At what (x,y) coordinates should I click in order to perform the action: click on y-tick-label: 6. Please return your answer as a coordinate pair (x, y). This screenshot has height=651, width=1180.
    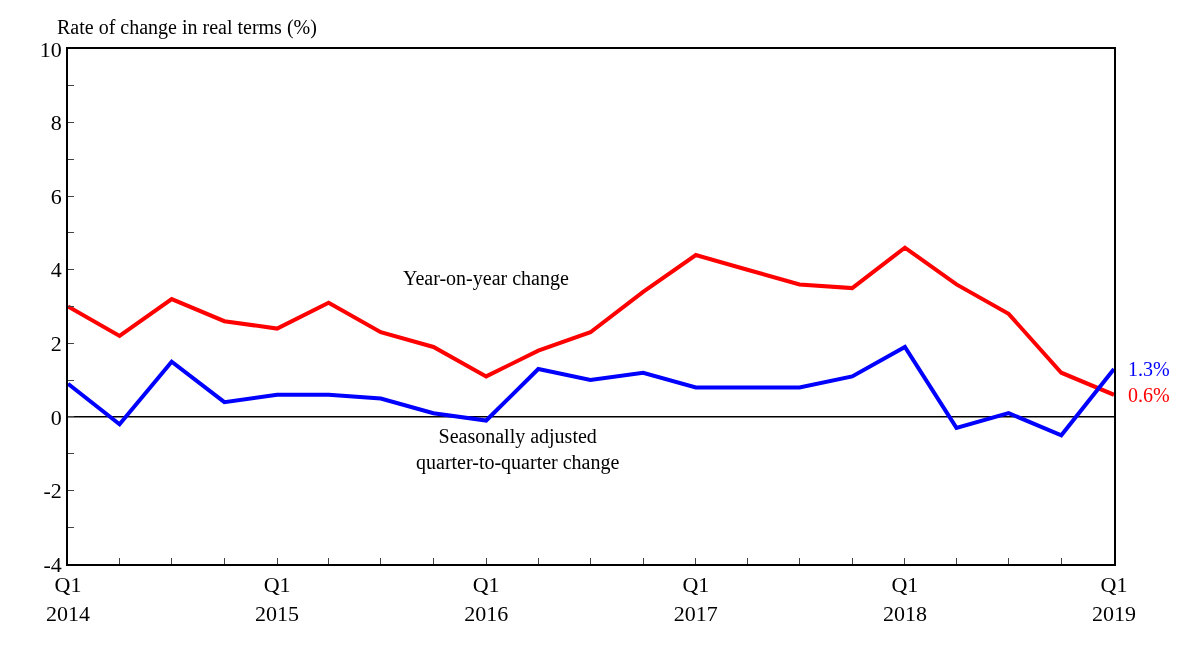
    Looking at the image, I should click on (56, 196).